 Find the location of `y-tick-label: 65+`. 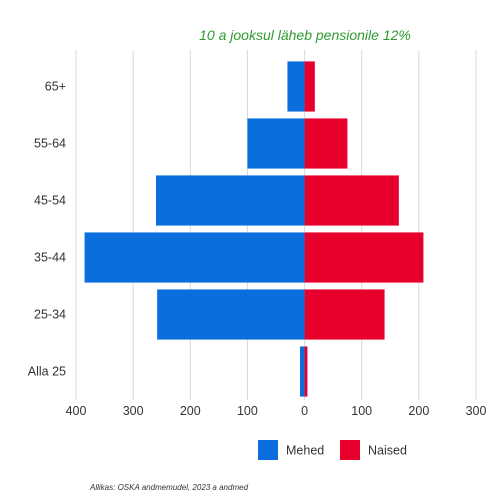

y-tick-label: 65+ is located at coordinates (55, 87).